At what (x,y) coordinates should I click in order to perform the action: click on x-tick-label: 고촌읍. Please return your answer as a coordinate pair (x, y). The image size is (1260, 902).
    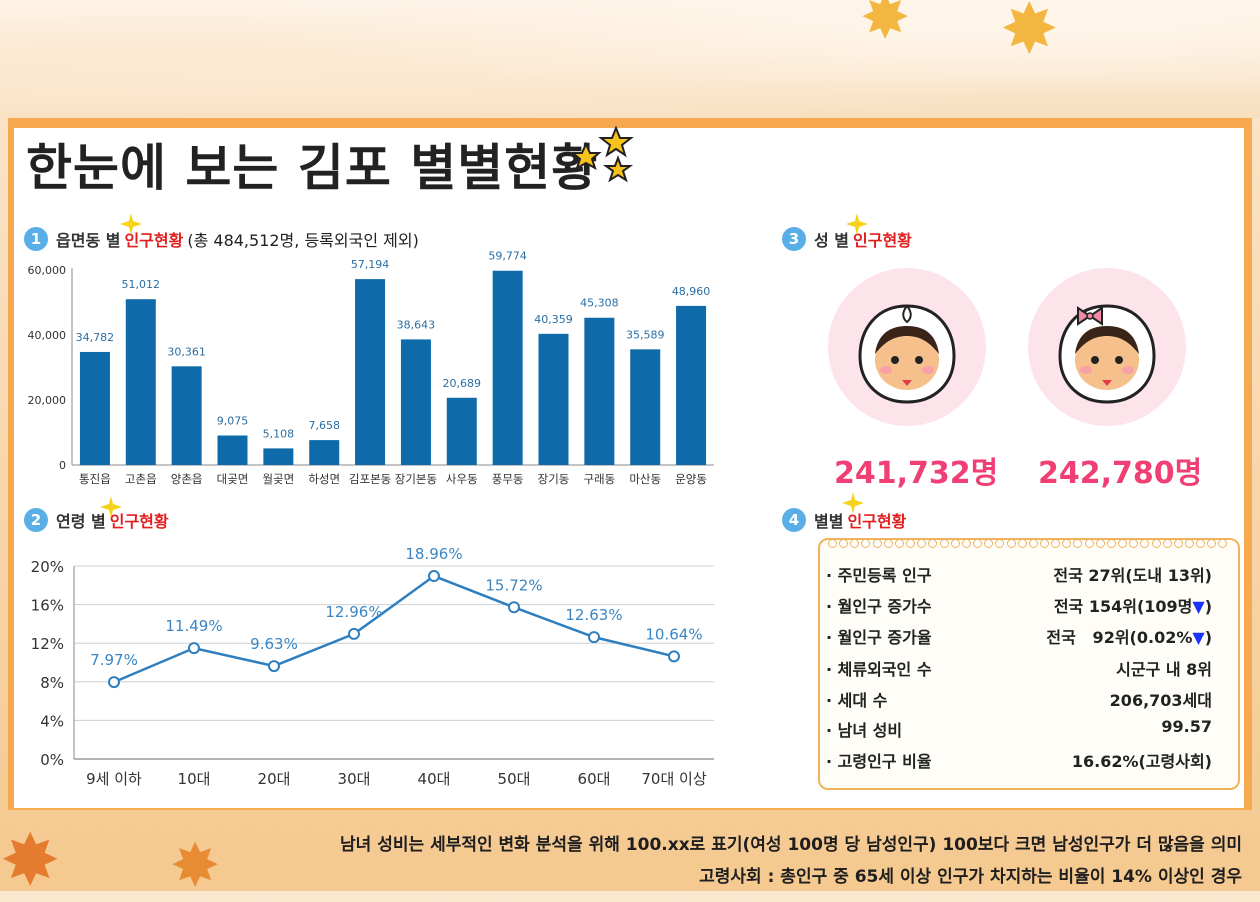
    Looking at the image, I should click on (141, 479).